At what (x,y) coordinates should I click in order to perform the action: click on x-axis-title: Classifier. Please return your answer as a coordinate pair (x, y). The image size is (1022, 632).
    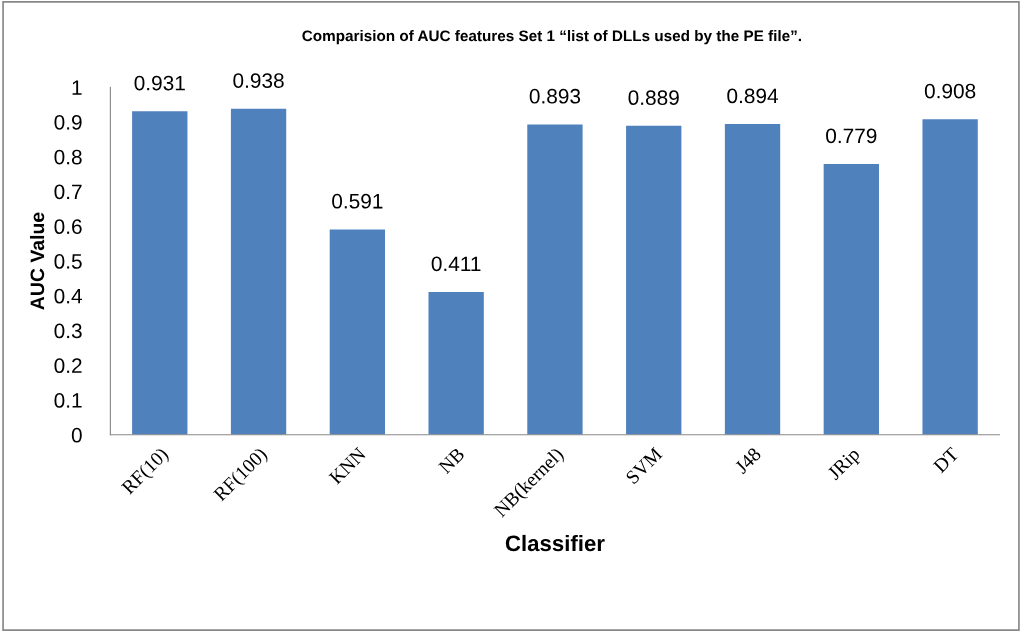
    Looking at the image, I should click on (555, 543).